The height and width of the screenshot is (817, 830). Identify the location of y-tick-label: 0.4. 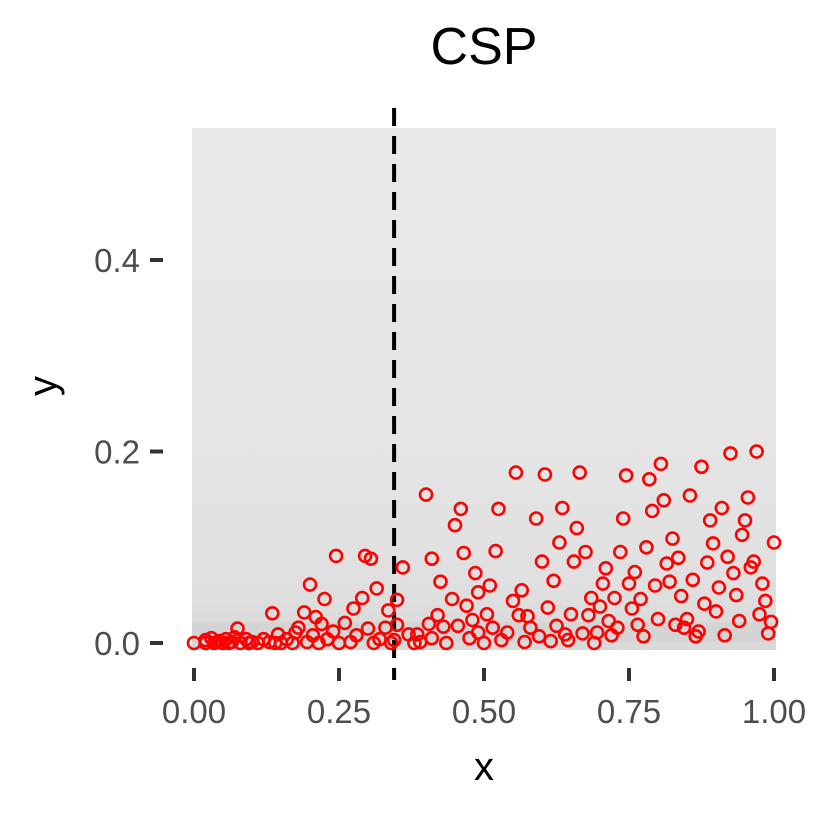
(117, 260).